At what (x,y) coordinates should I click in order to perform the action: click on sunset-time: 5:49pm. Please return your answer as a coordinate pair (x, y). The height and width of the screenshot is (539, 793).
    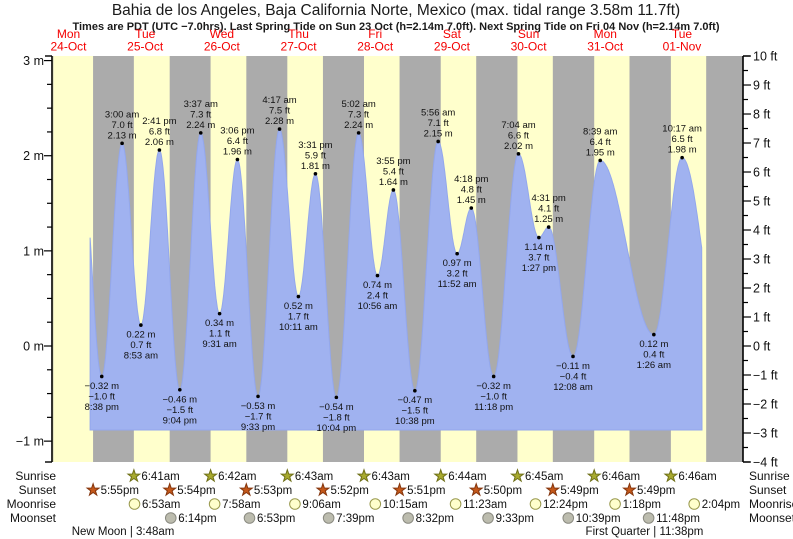
    Looking at the image, I should click on (579, 491).